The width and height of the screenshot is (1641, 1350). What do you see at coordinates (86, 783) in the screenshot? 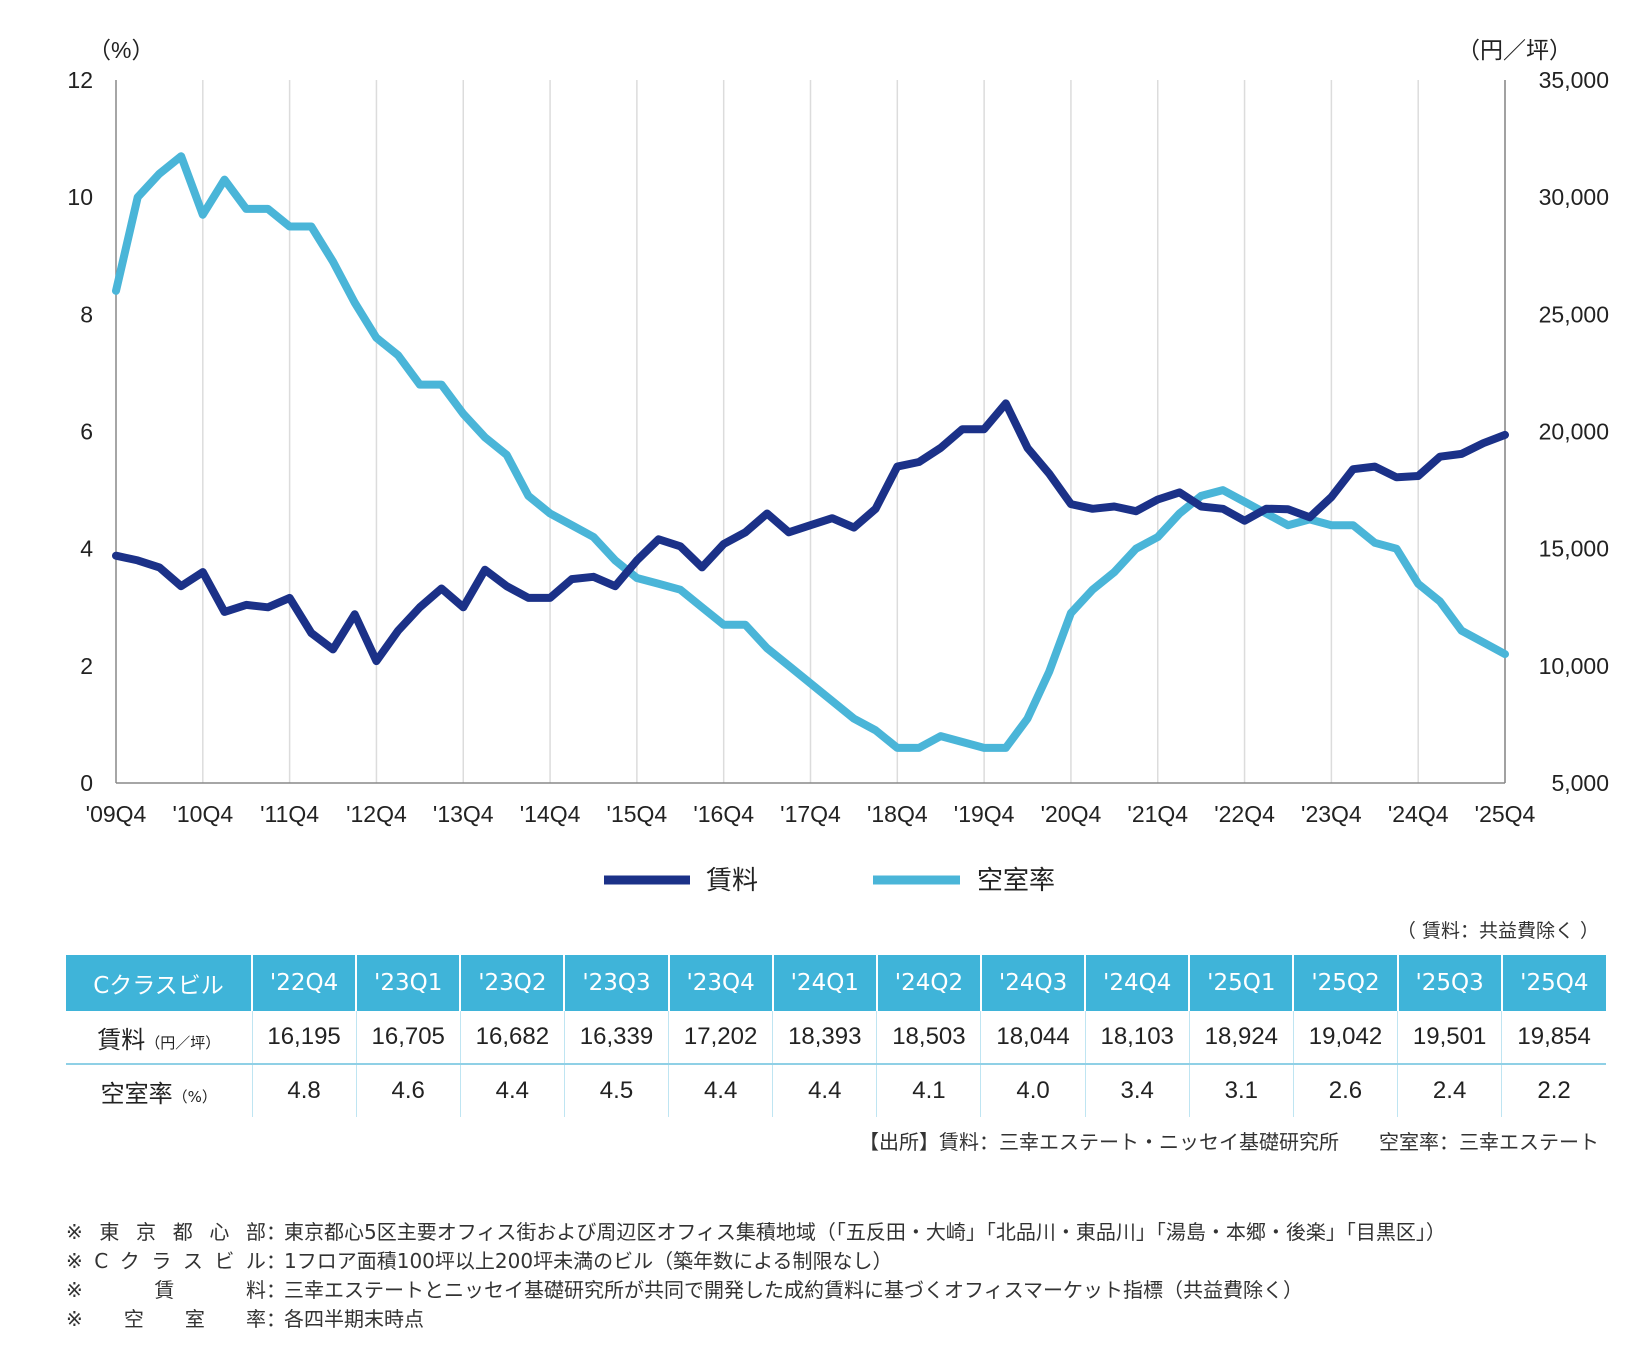
I see `left-tick-label: 0` at bounding box center [86, 783].